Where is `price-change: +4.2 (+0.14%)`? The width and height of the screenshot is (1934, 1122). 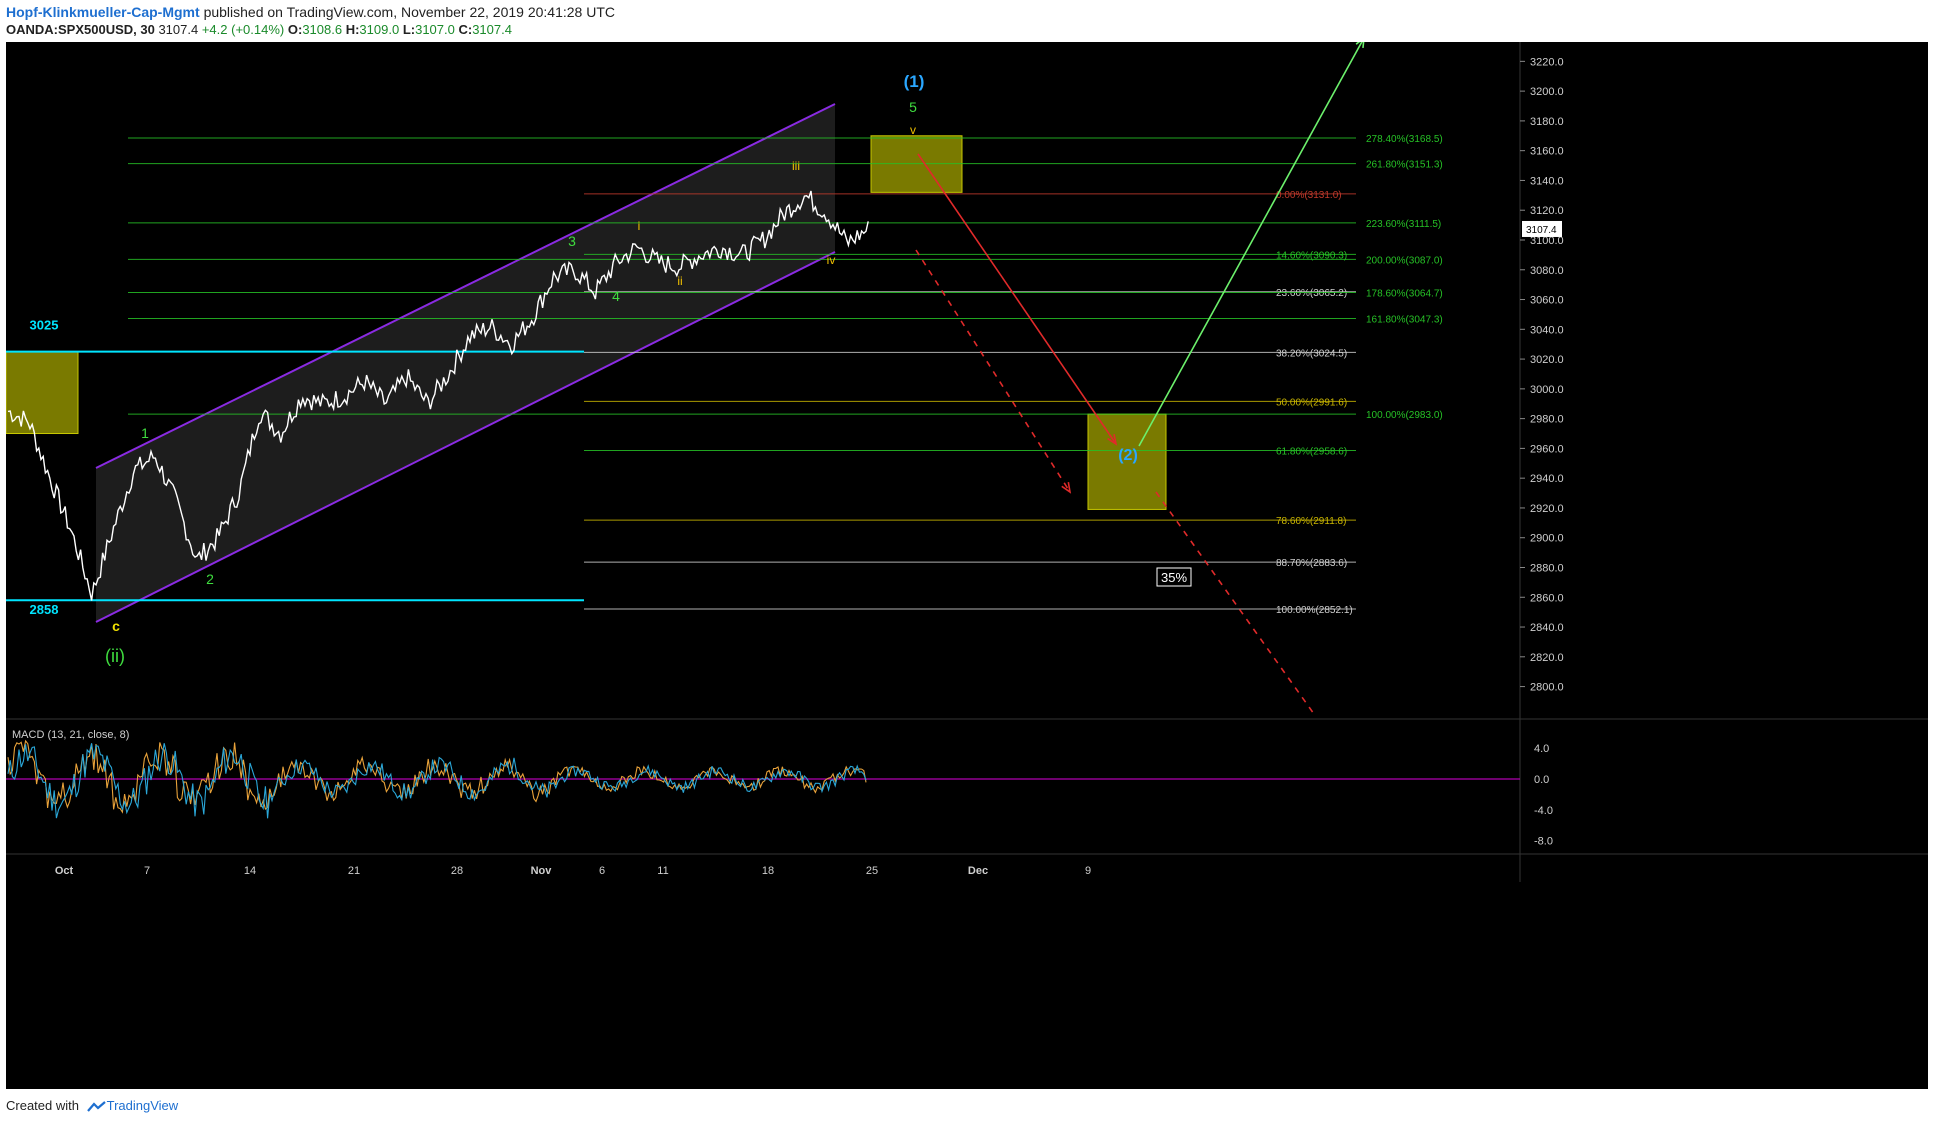 price-change: +4.2 (+0.14%) is located at coordinates (243, 29).